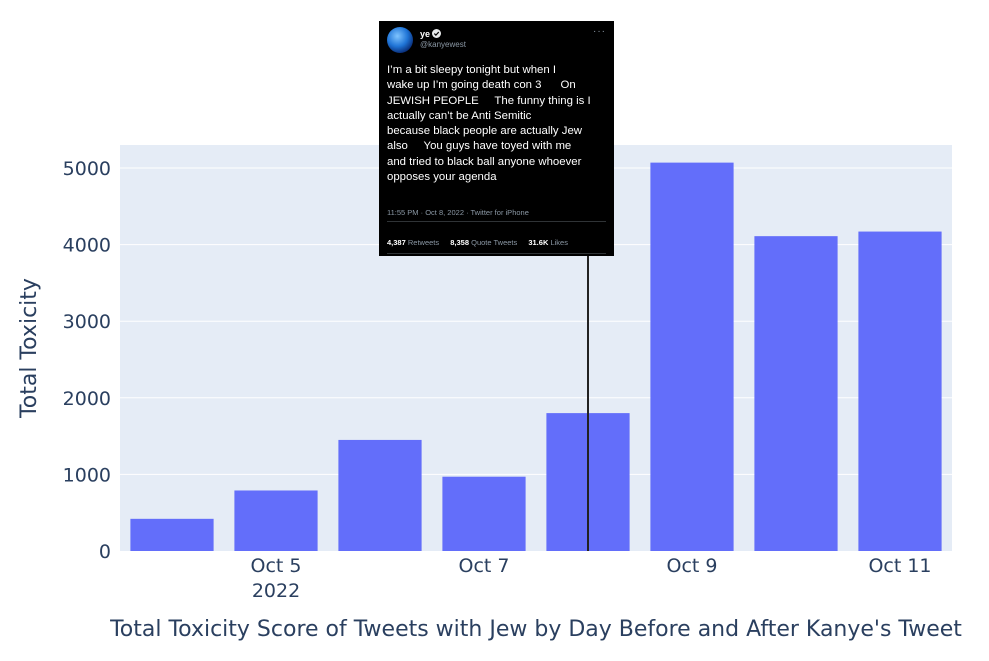 The image size is (989, 661). I want to click on likes-label: Likes, so click(559, 242).